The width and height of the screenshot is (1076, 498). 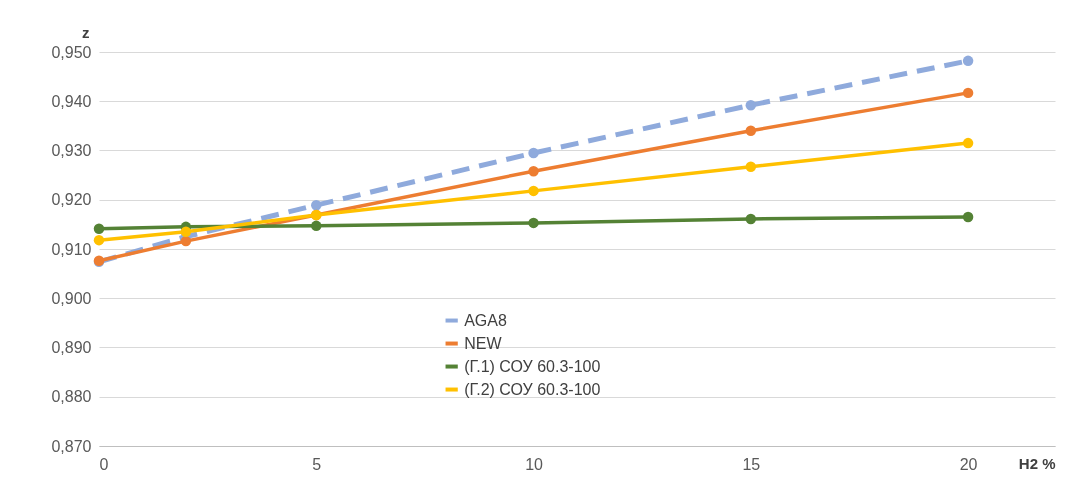 I want to click on y-tick-label: 0,890, so click(x=71, y=347).